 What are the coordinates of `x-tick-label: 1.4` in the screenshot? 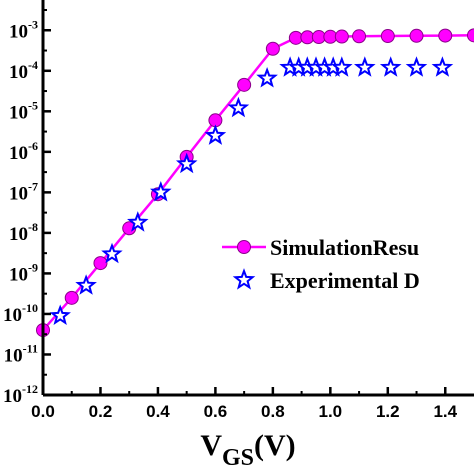 It's located at (445, 411).